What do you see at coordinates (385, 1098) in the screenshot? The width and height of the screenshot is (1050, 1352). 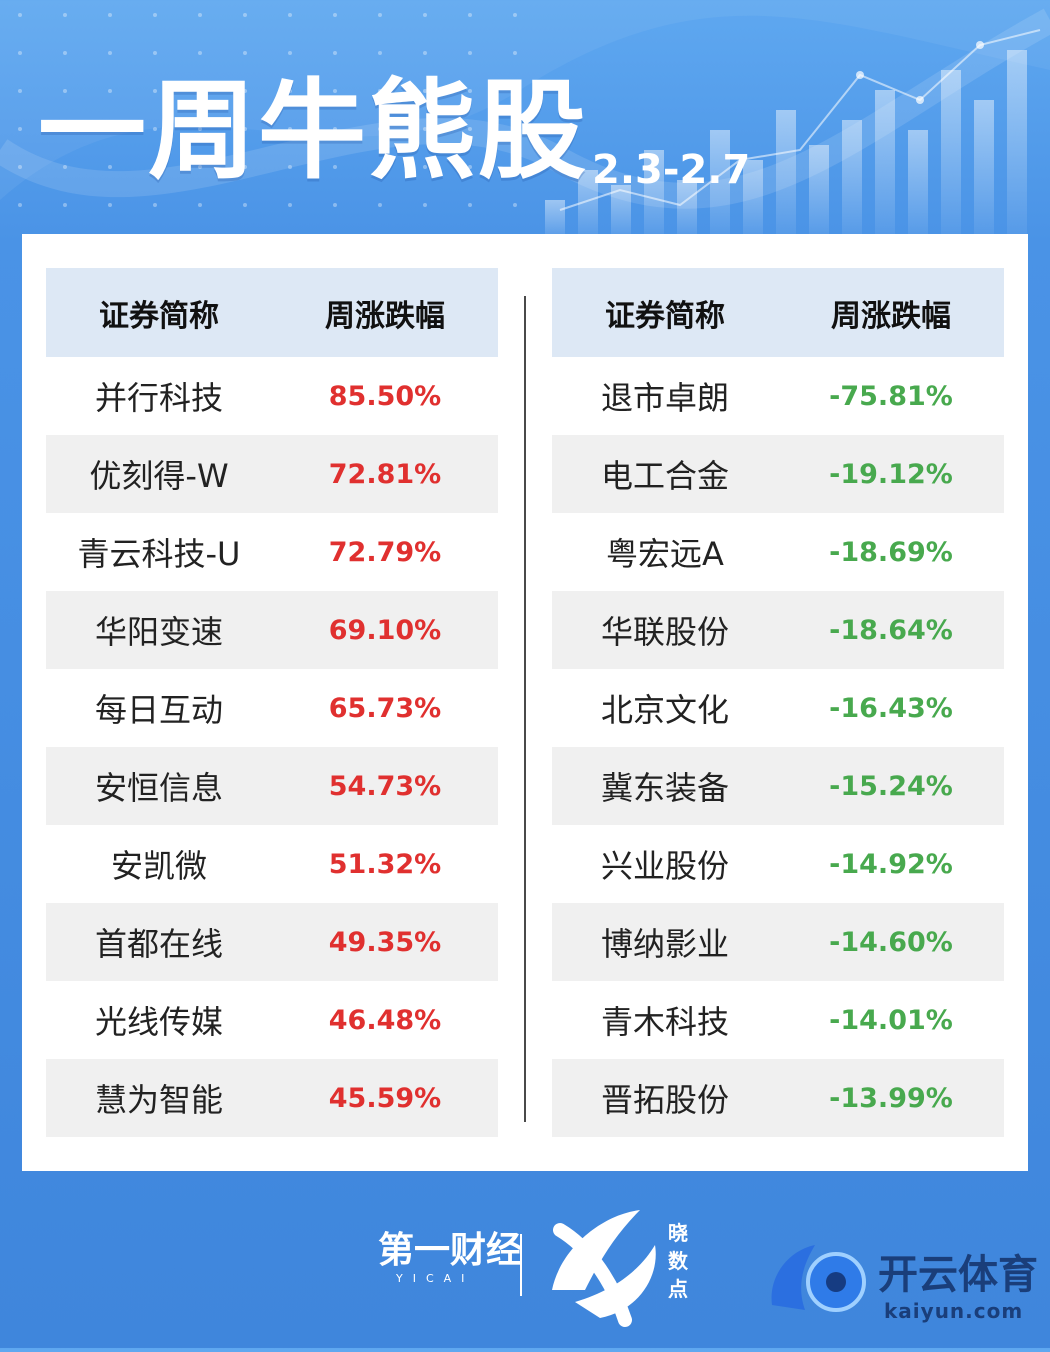 I see `weekly-change: 45.59%` at bounding box center [385, 1098].